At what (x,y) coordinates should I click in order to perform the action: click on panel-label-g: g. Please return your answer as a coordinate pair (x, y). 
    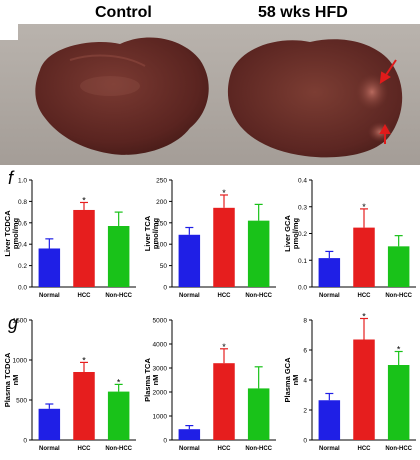
    Looking at the image, I should click on (13, 323).